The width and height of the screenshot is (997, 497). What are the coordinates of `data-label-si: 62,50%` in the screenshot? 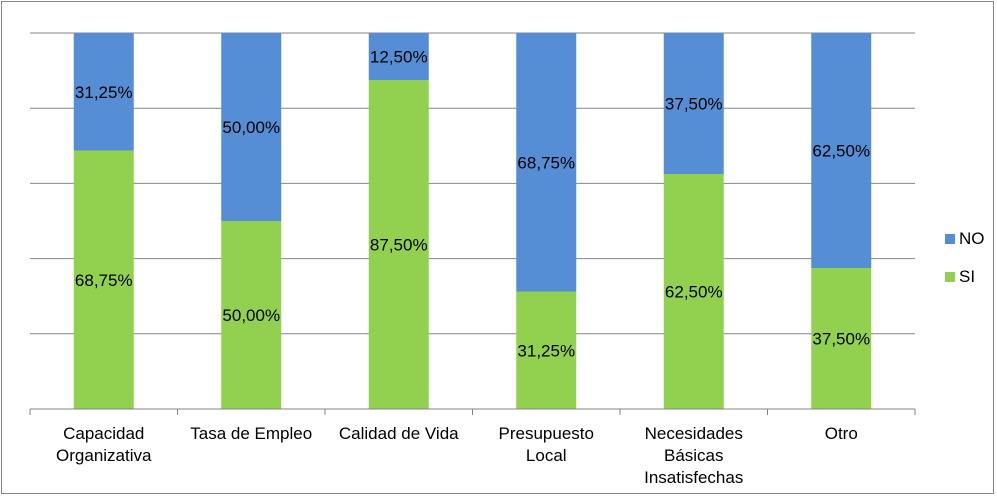 It's located at (694, 292).